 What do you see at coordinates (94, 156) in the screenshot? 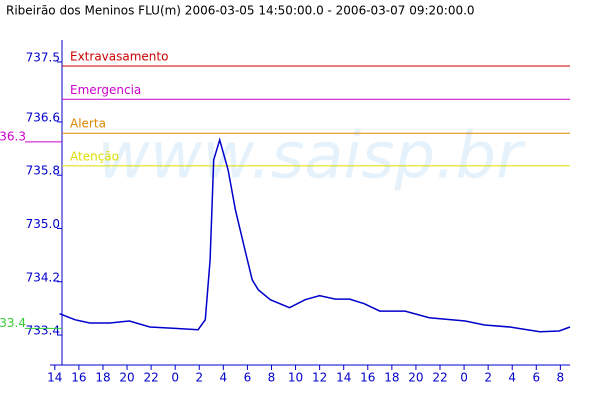
I see `threshold-label: Atenção` at bounding box center [94, 156].